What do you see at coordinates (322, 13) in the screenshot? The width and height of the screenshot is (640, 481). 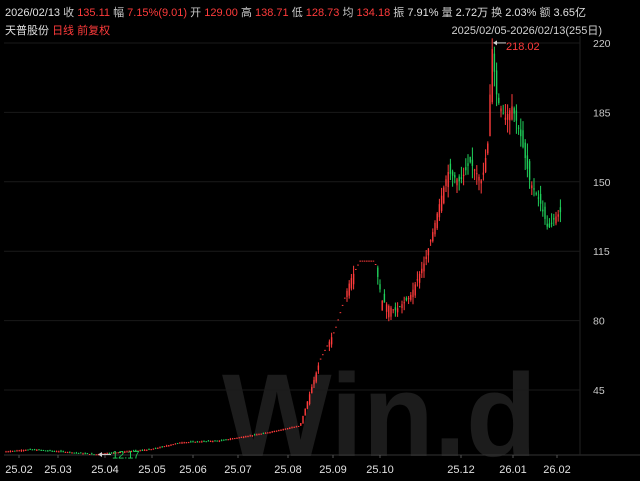 I see `low-value: 128.73` at bounding box center [322, 13].